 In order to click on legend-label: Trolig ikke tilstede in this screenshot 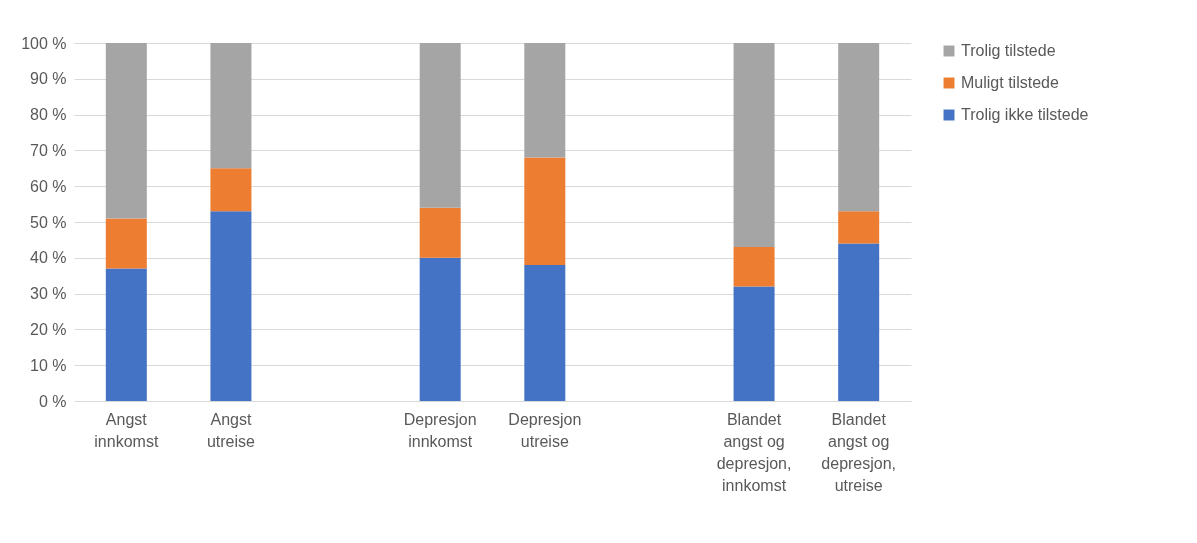, I will do `click(1025, 114)`.